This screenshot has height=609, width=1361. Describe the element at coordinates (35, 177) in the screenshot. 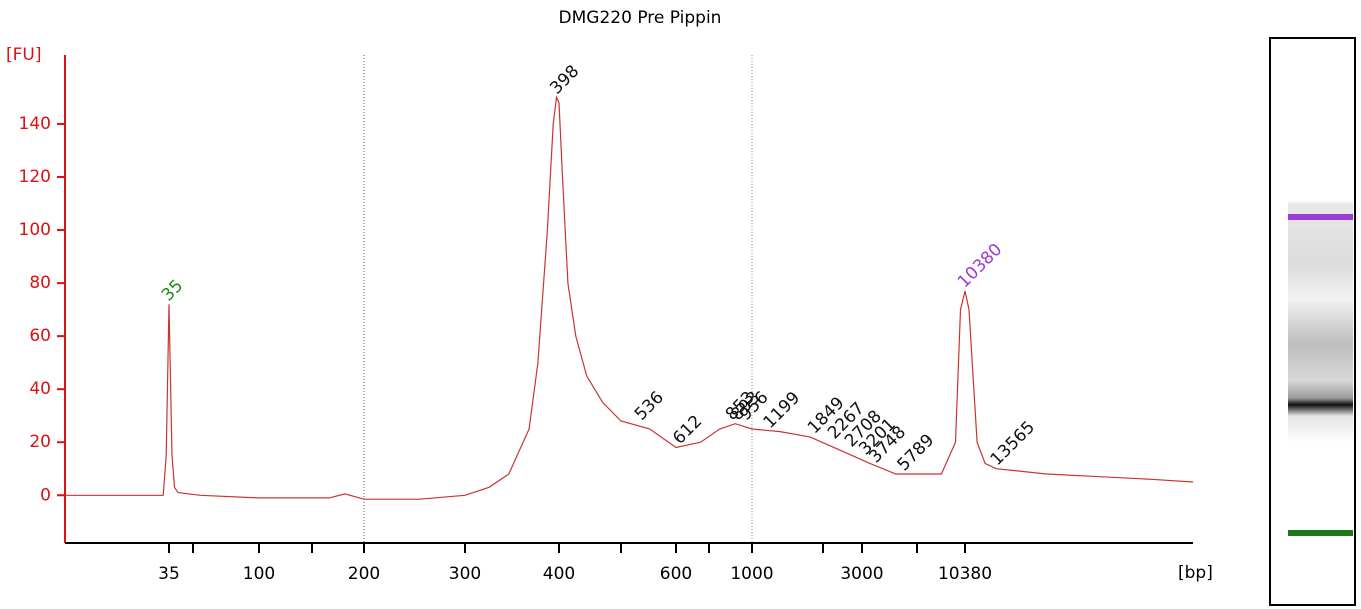

I see `y-tick-label: 120` at that location.